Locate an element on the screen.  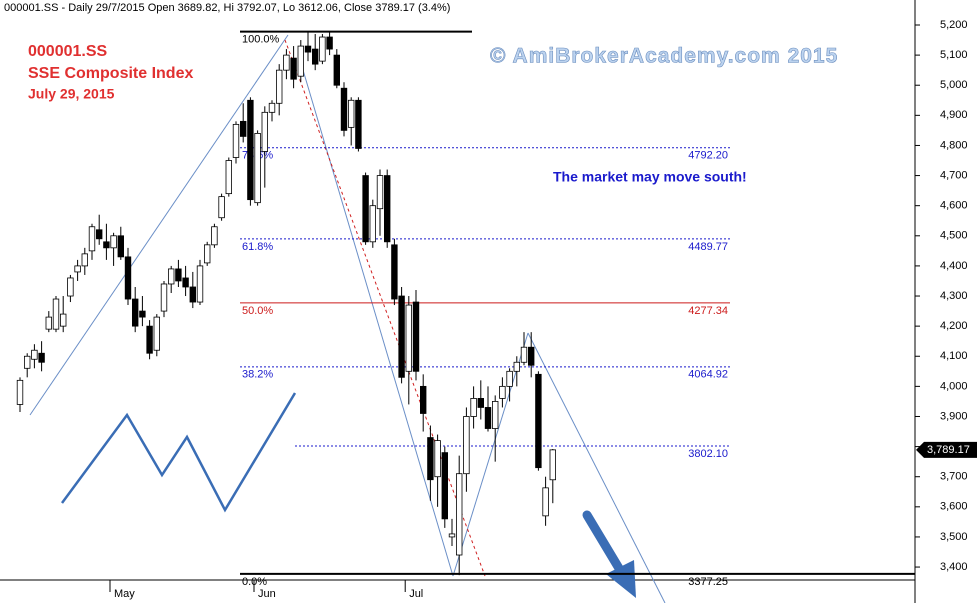
y-tick-label: 5,000 is located at coordinates (954, 85).